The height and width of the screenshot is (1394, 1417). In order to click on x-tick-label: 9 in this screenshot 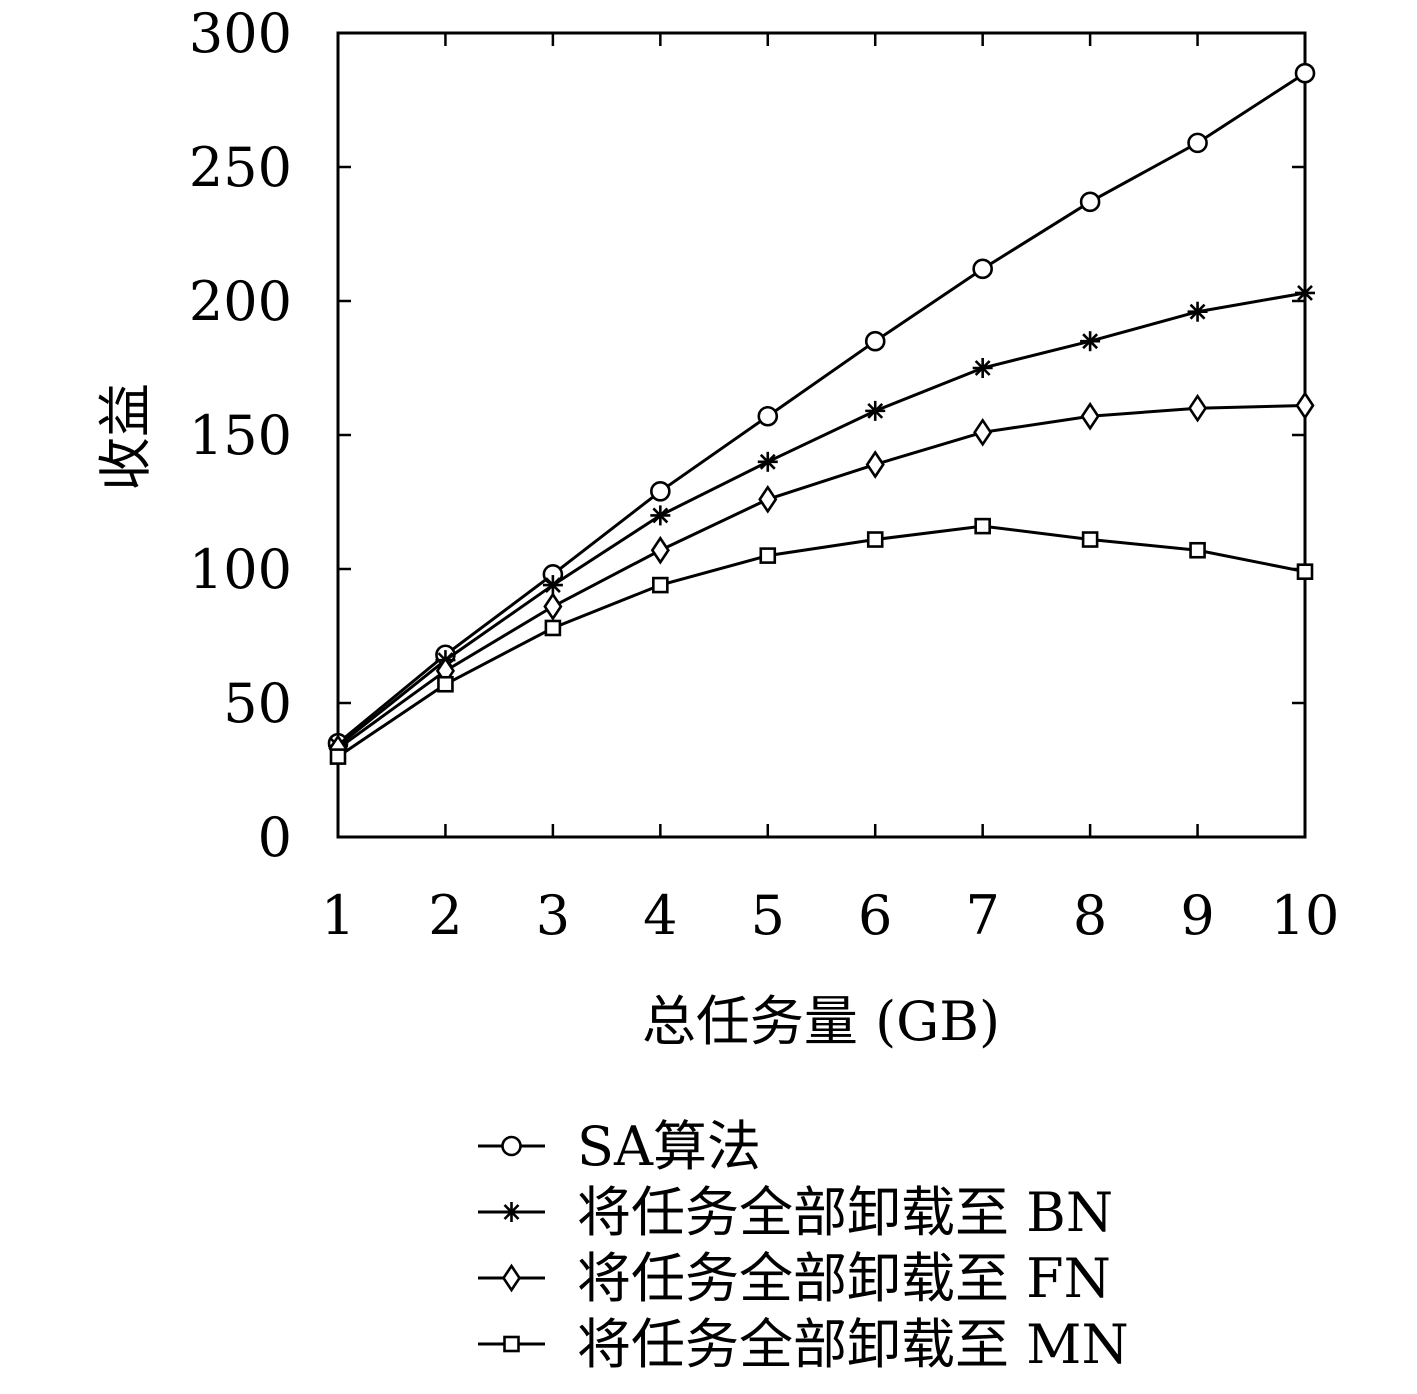, I will do `click(1197, 915)`.